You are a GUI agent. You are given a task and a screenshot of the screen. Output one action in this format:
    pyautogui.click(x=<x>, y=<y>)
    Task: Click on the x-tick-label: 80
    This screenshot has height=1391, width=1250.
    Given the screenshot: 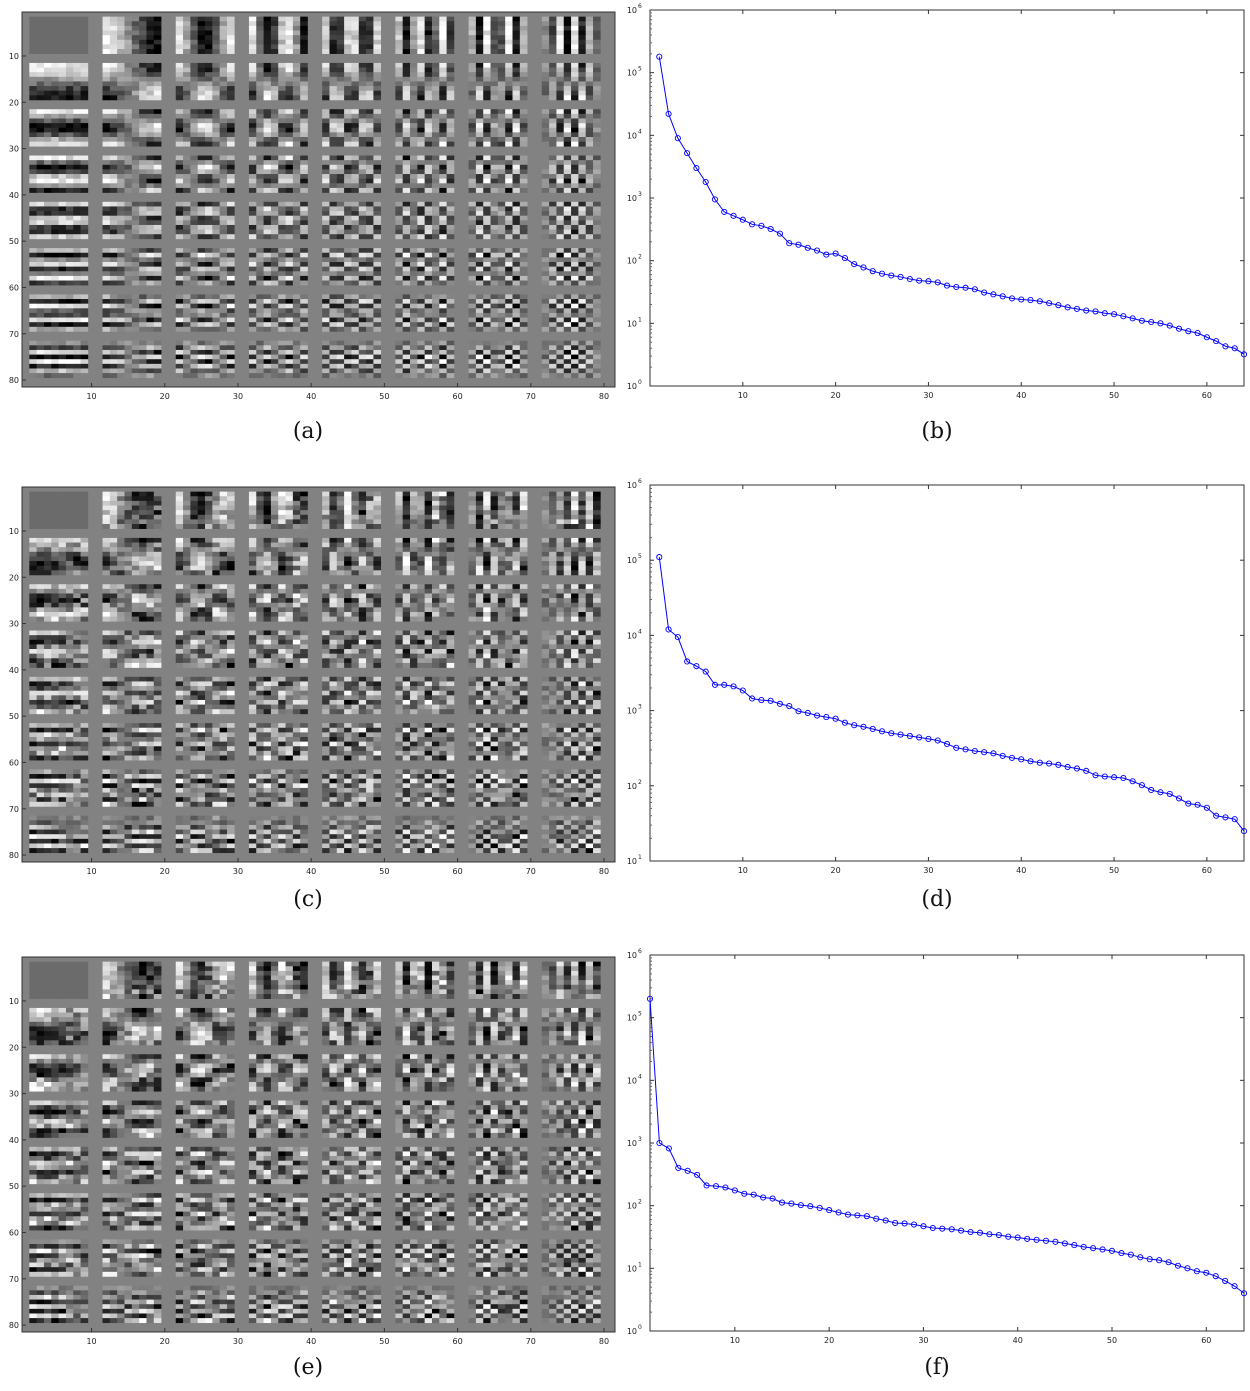 What is the action you would take?
    pyautogui.click(x=604, y=871)
    